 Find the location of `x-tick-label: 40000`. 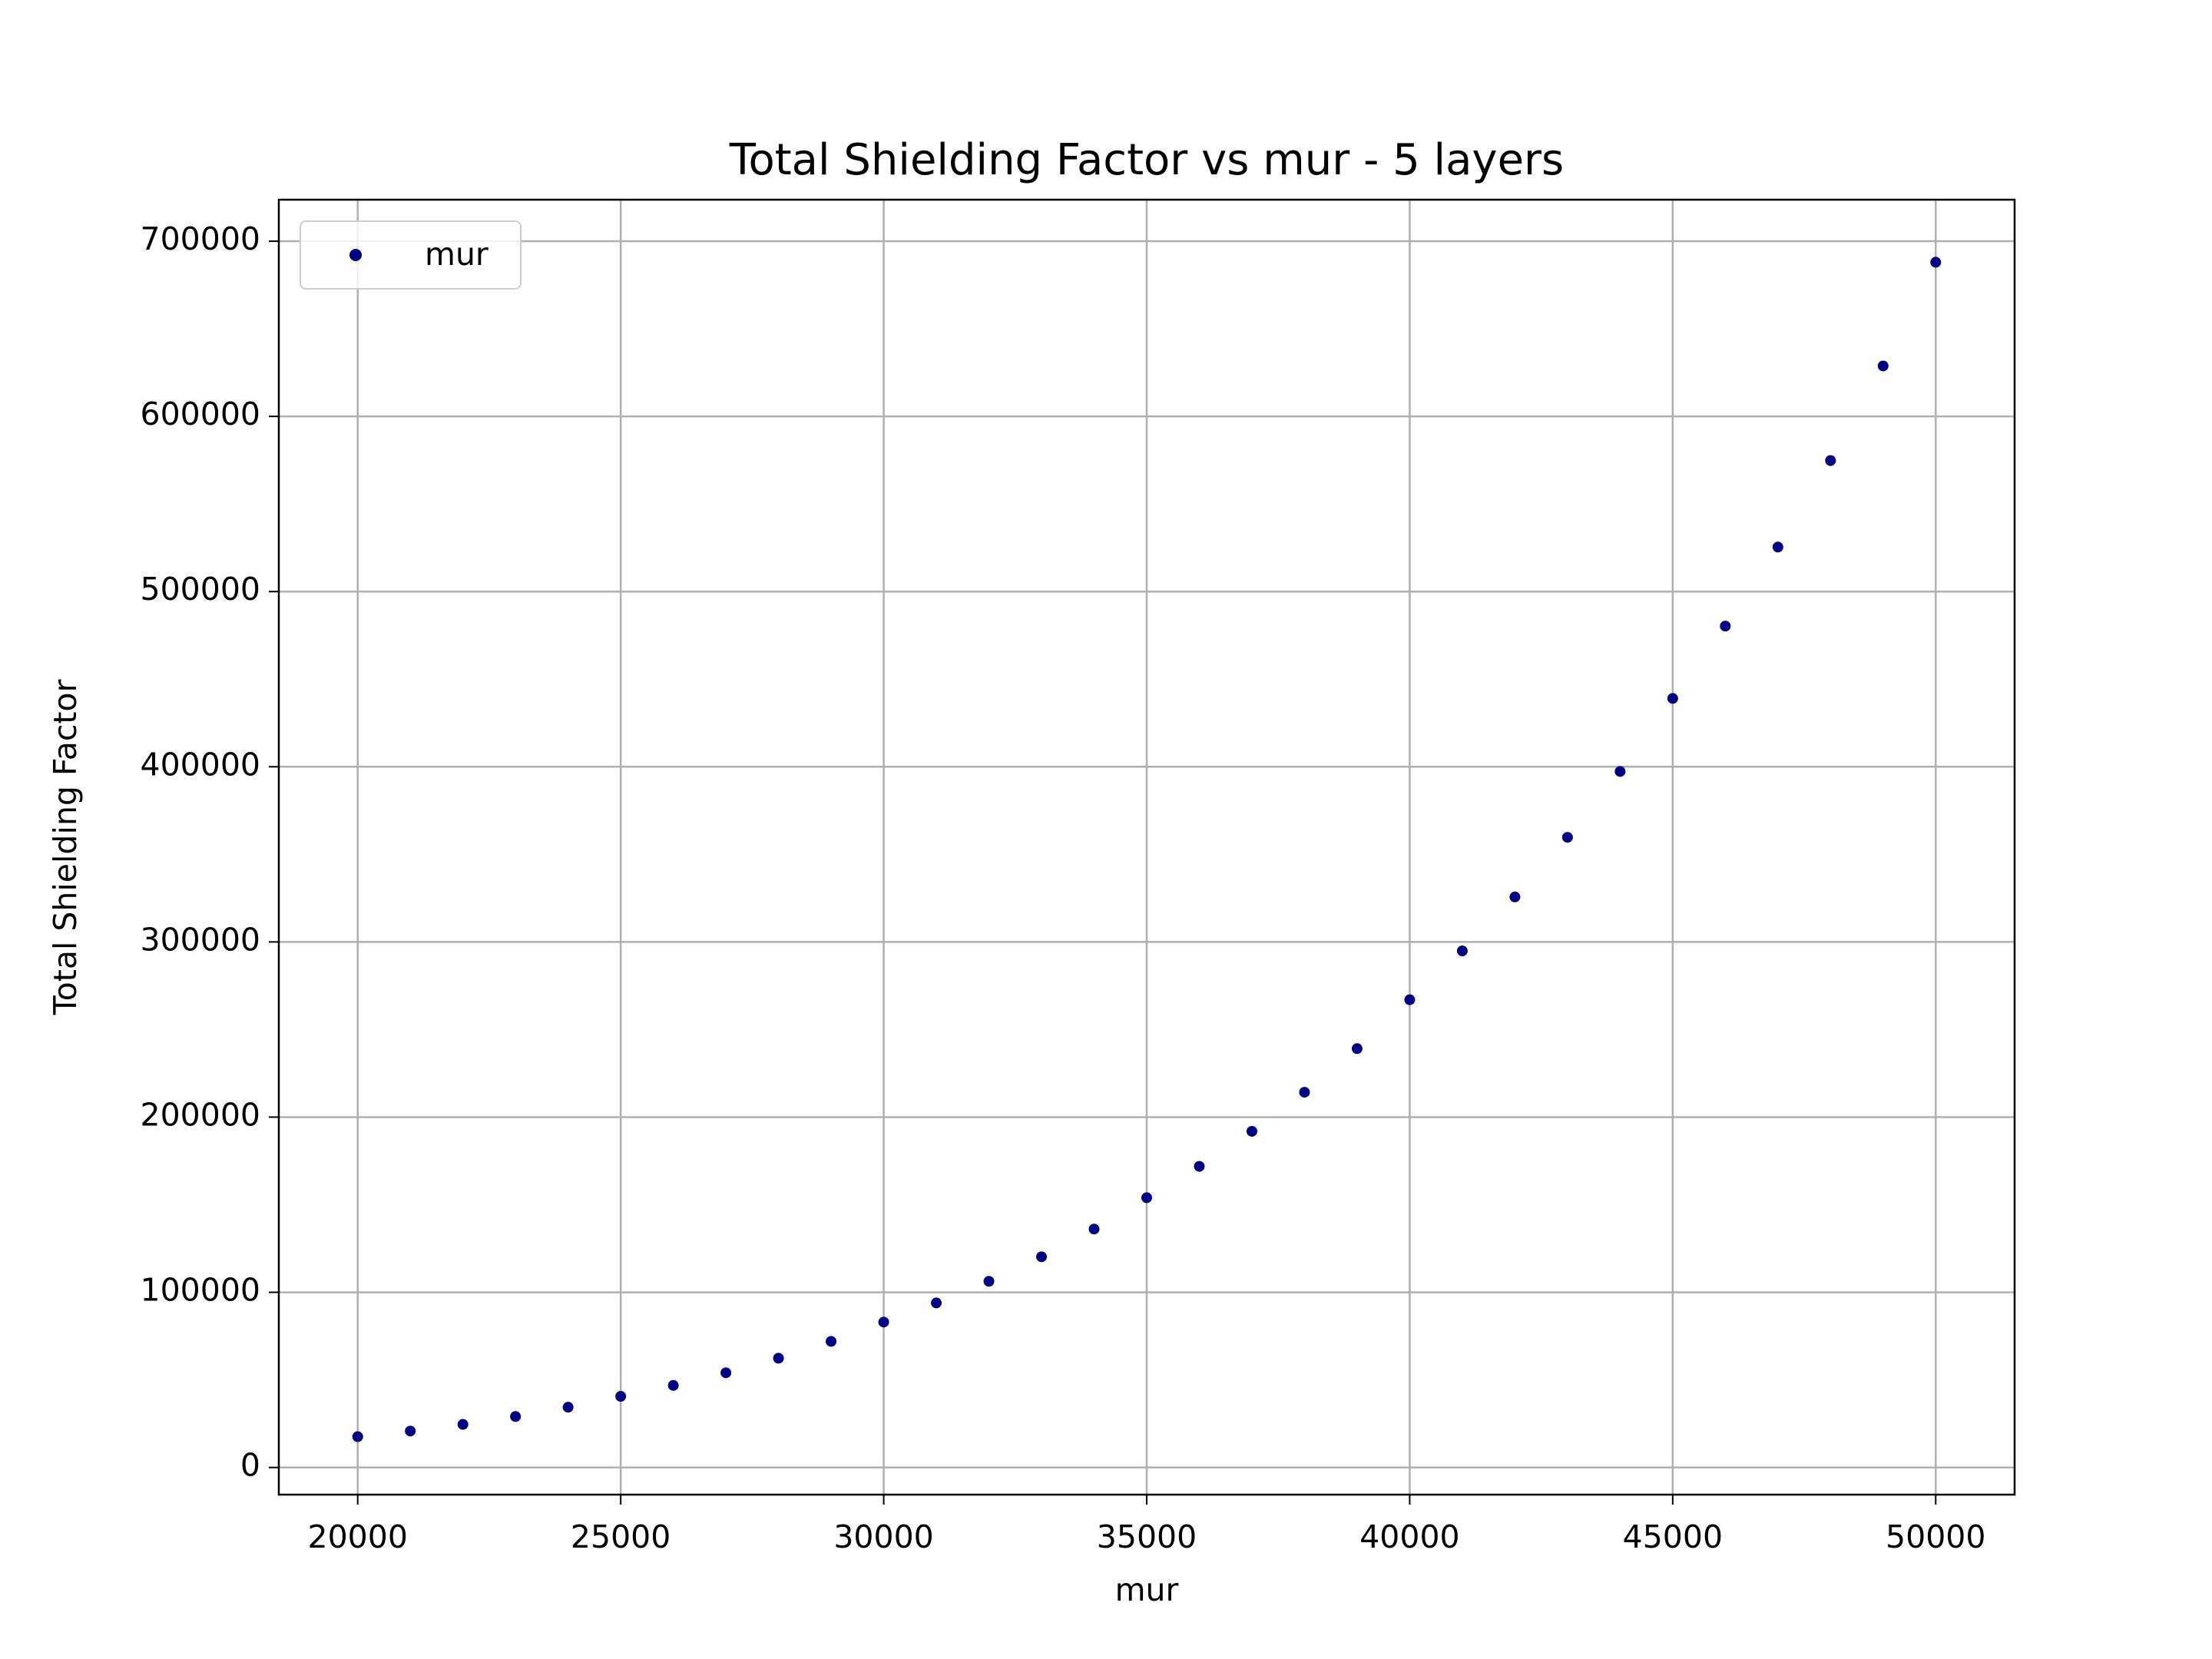

x-tick-label: 40000 is located at coordinates (1409, 1536).